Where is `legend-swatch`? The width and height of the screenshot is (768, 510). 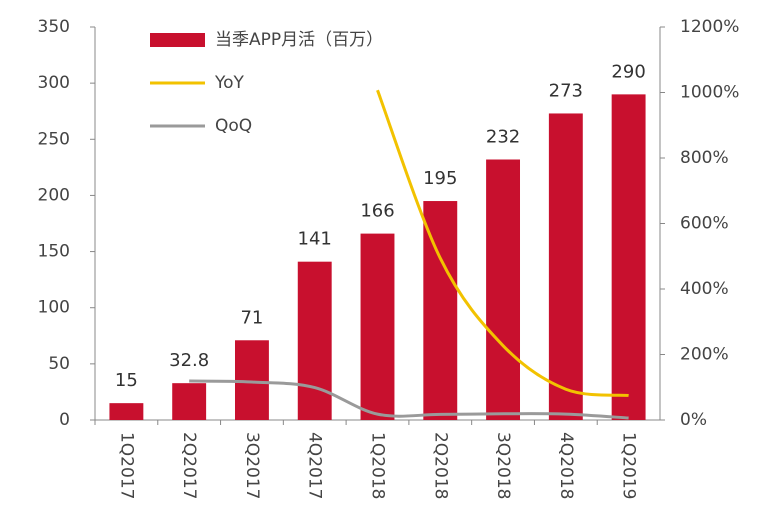
legend-swatch is located at coordinates (177, 40).